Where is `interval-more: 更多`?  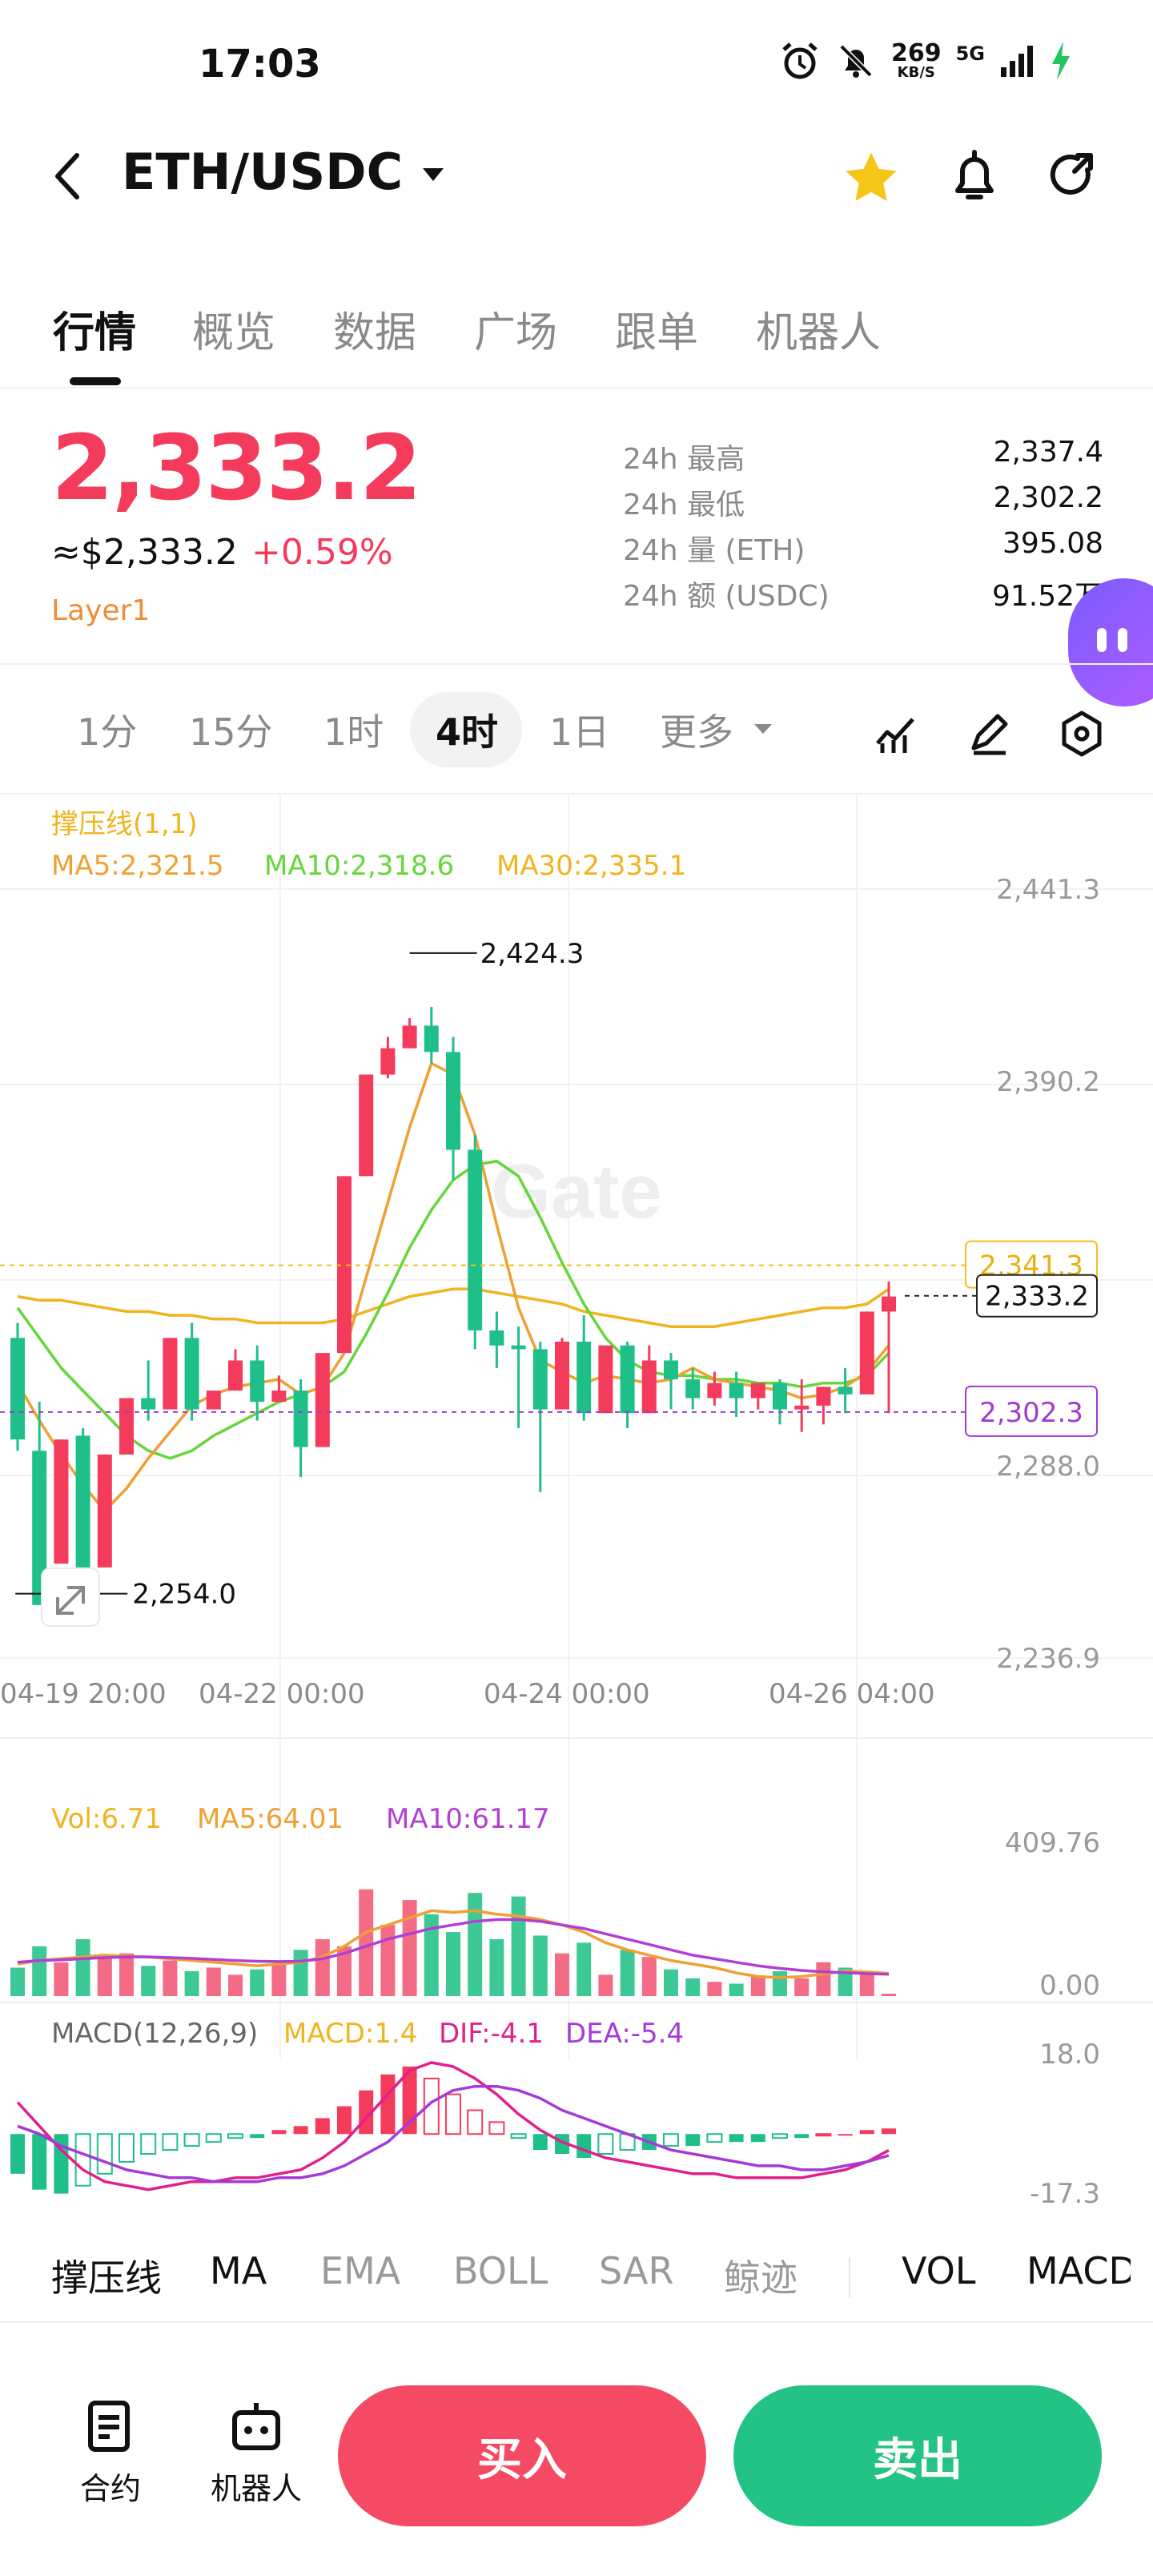 interval-more: 更多 is located at coordinates (696, 732).